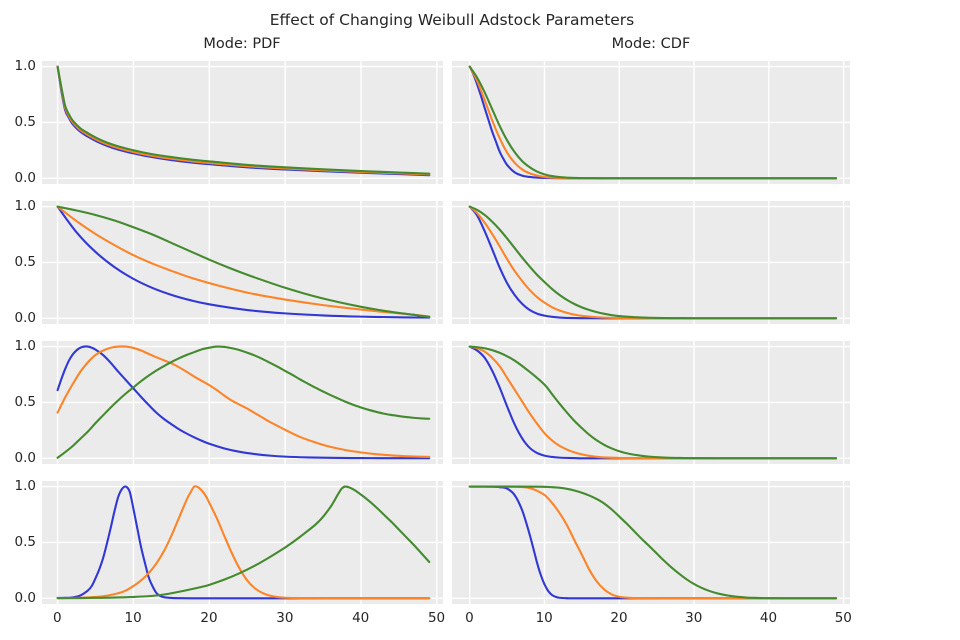 Image resolution: width=960 pixels, height=640 pixels. I want to click on subplot-cdf-row2, so click(650, 262).